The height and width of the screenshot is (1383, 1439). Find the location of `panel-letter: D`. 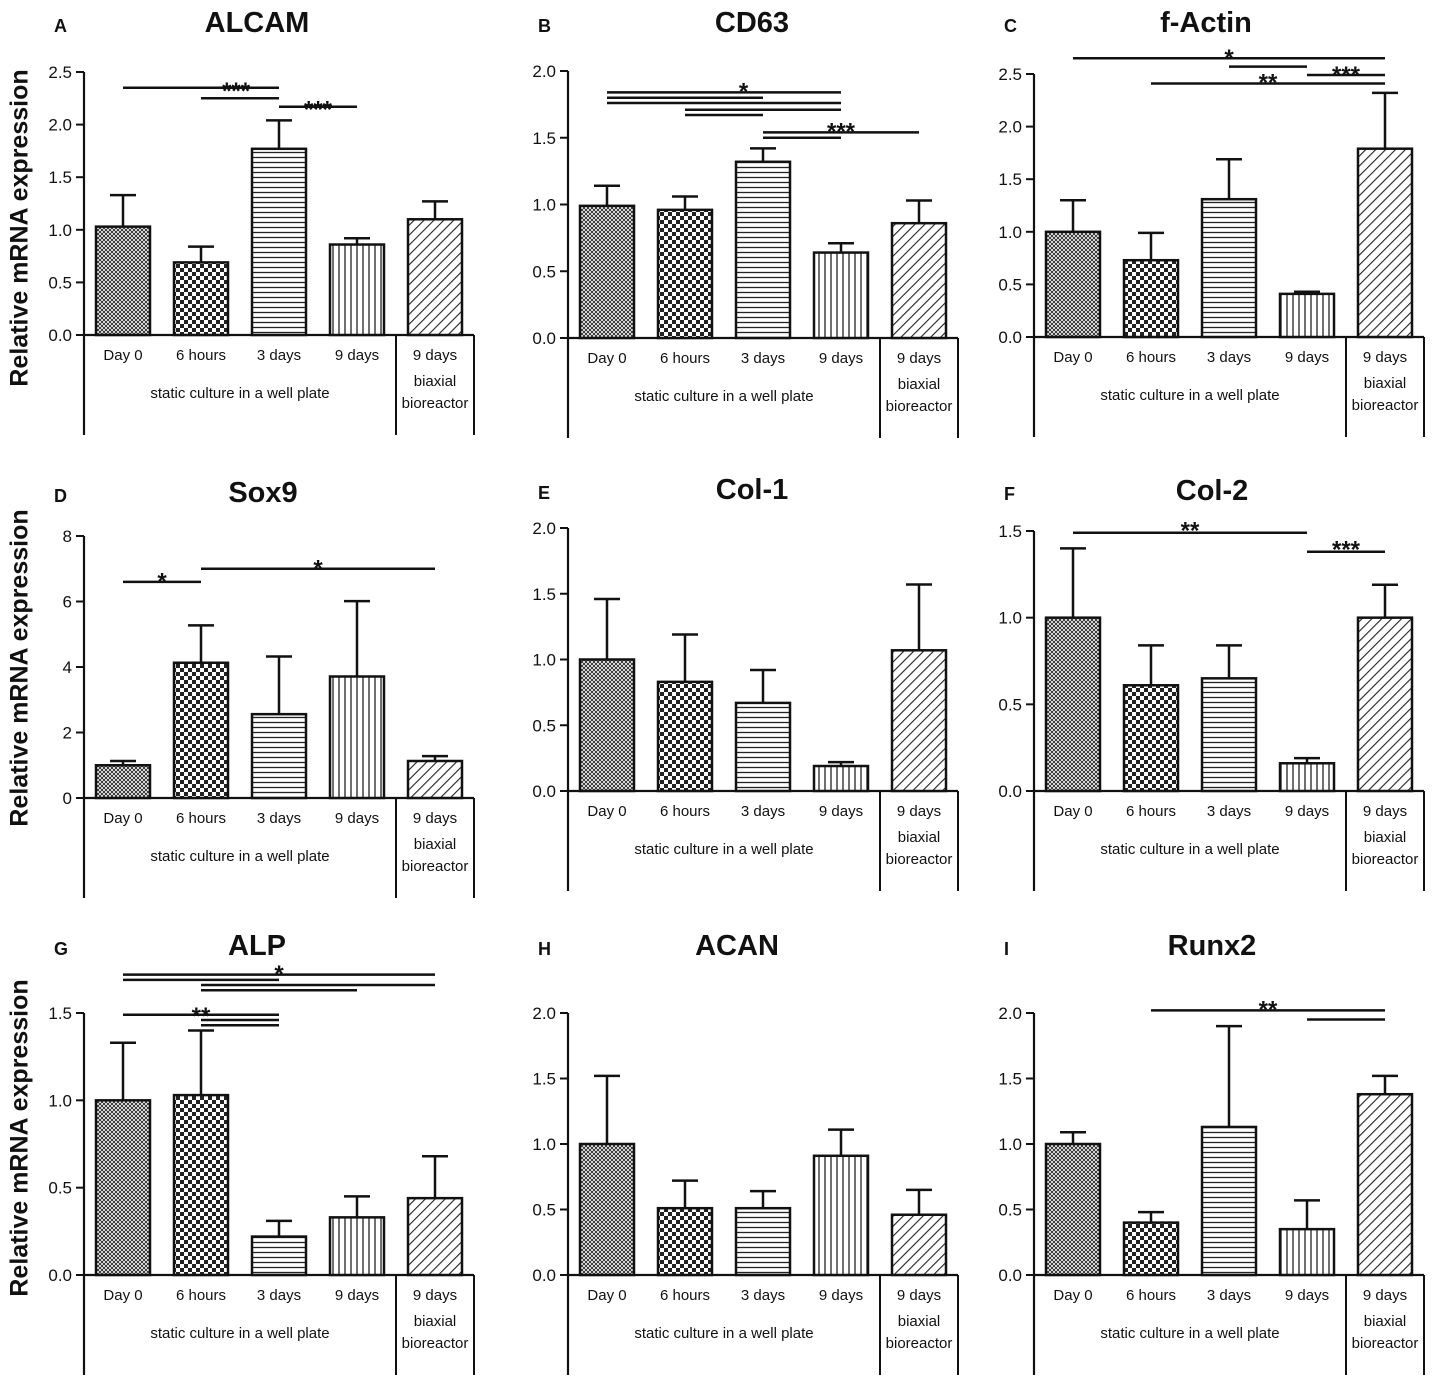

panel-letter: D is located at coordinates (60, 496).